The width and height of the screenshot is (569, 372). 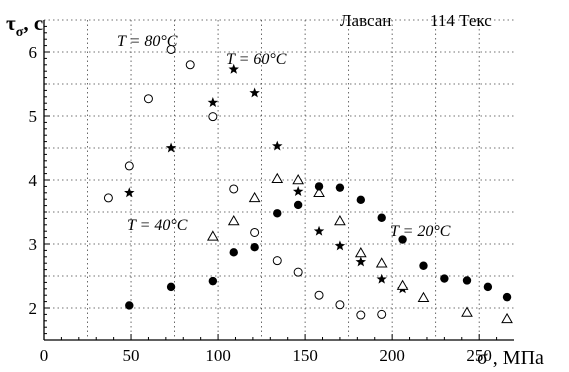 I want to click on y-tick-label: 2, so click(x=33, y=308).